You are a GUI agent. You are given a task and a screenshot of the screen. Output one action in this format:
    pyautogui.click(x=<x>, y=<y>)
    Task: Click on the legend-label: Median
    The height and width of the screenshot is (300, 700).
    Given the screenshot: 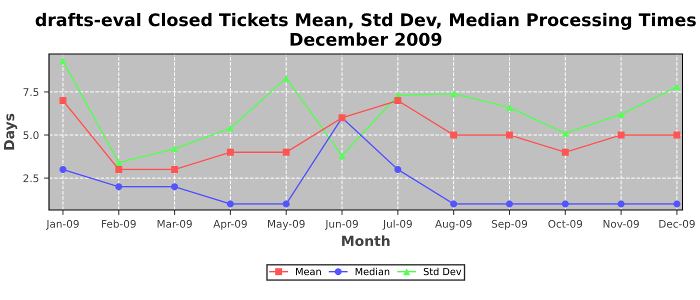 What is the action you would take?
    pyautogui.click(x=373, y=272)
    